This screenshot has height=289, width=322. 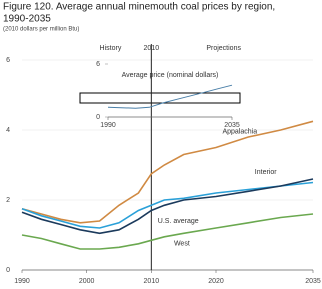 I want to click on series-label: Appalachia, so click(x=239, y=132).